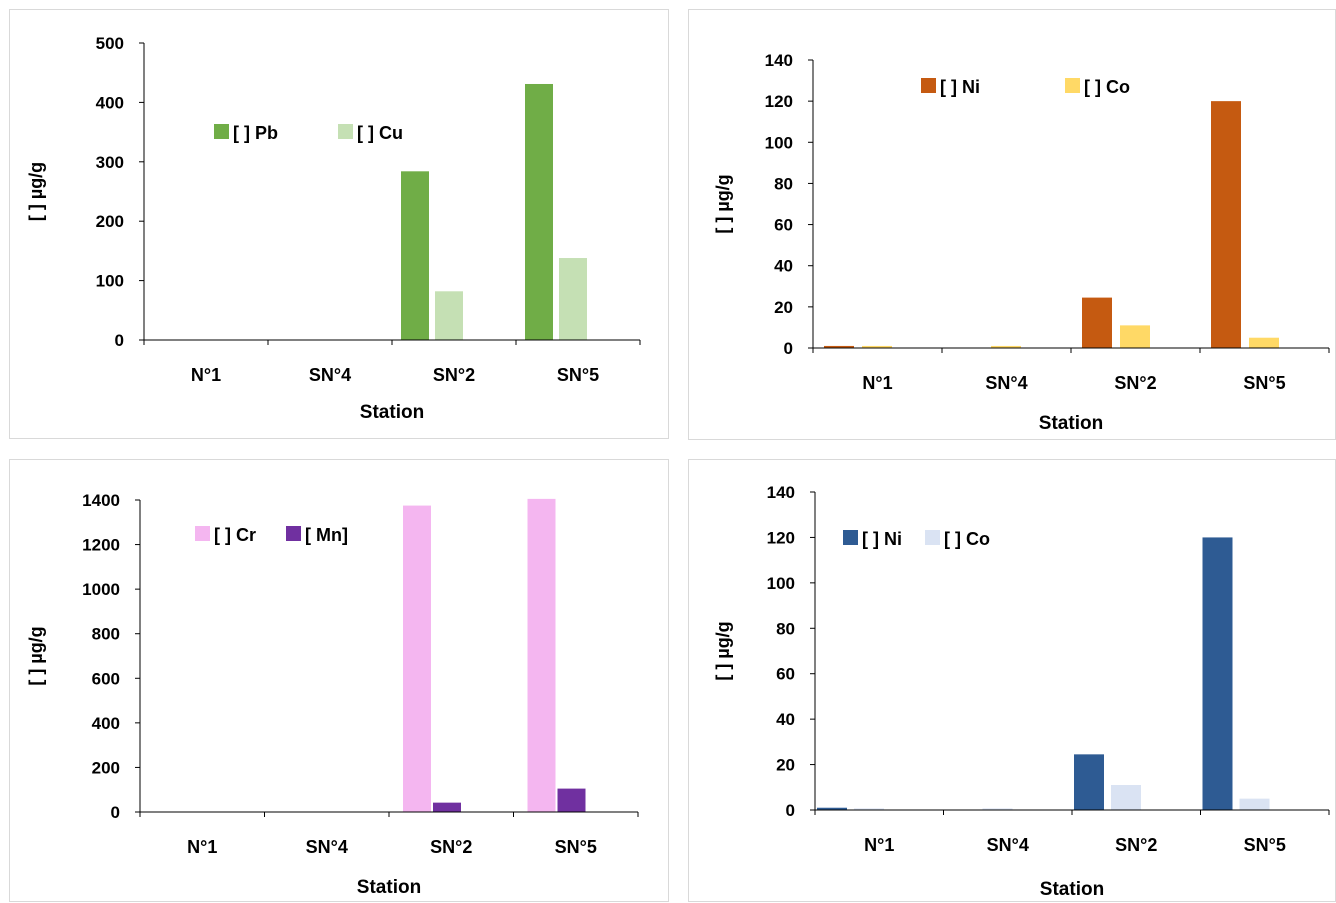 This screenshot has height=903, width=1336. What do you see at coordinates (101, 589) in the screenshot?
I see `y-tick-label: 1000` at bounding box center [101, 589].